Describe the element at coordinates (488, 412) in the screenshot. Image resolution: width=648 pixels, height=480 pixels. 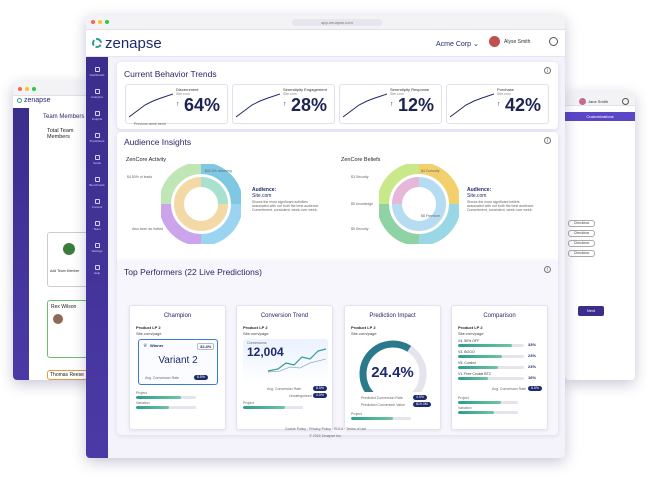
I see `variation-bar` at that location.